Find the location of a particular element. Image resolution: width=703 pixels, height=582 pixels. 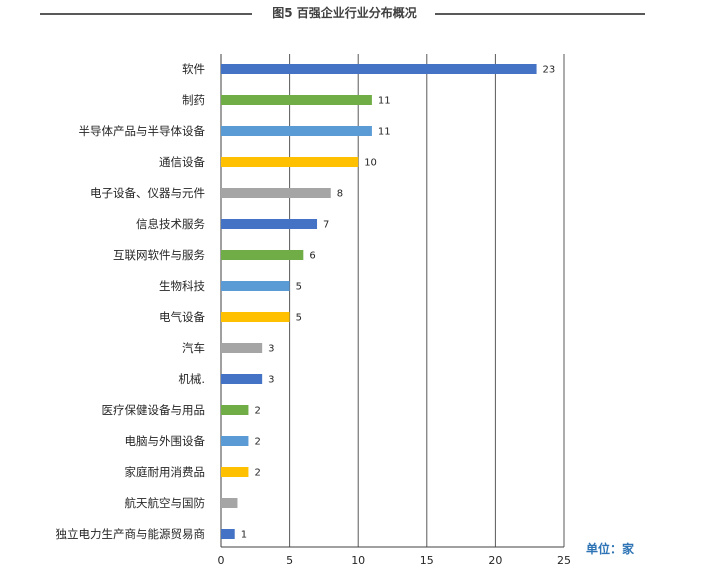

x-tick-label: 15 is located at coordinates (427, 560).